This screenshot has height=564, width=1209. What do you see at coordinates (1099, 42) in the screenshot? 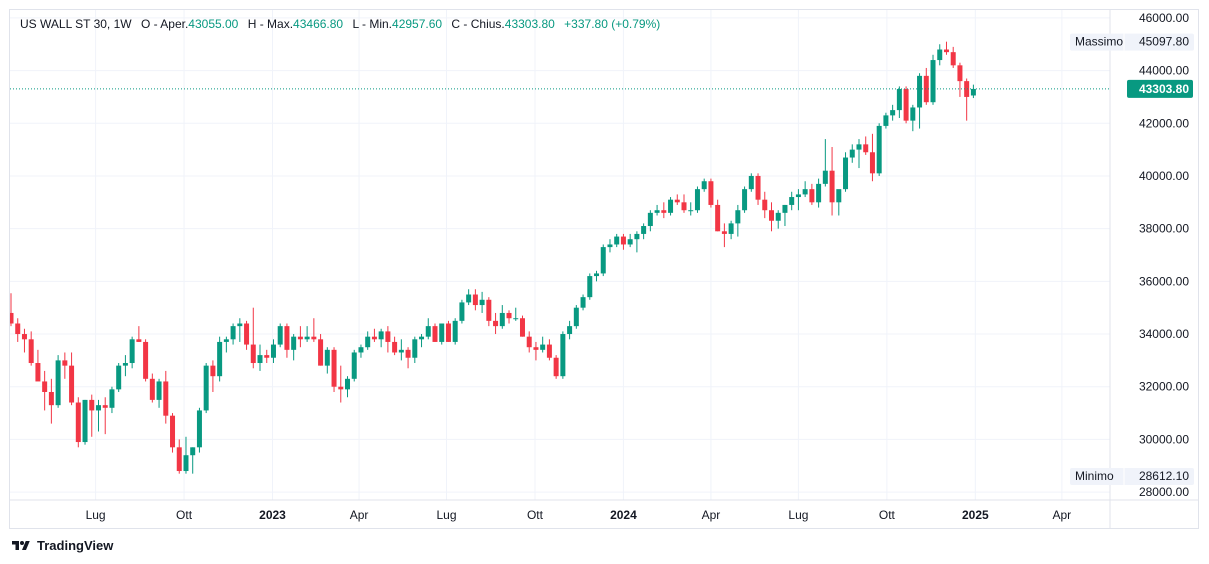
I see `max-marker-label: Massimo` at bounding box center [1099, 42].